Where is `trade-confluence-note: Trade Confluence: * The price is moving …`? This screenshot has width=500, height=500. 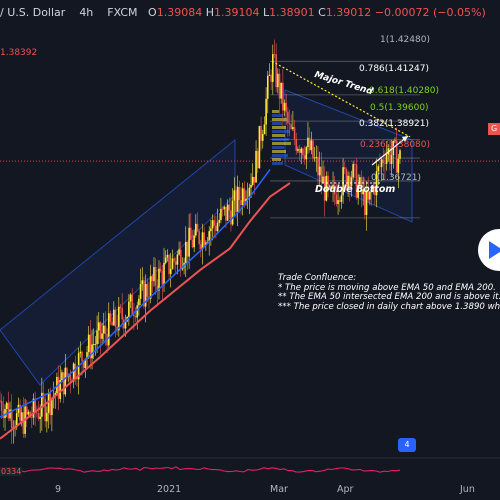 trade-confluence-note: Trade Confluence: * The price is moving … is located at coordinates (389, 292).